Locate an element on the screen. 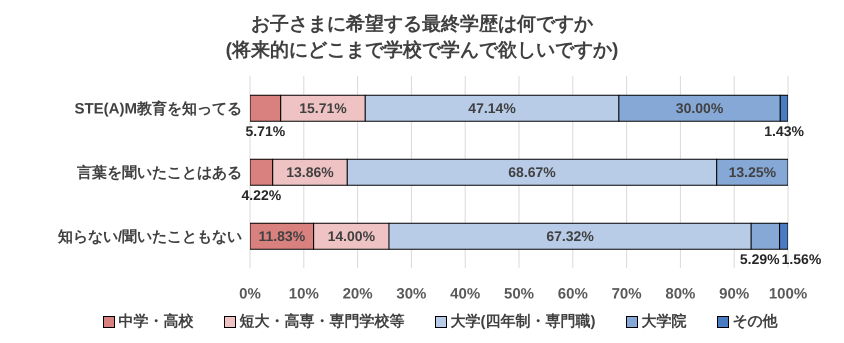  y-tick-label: 知らない/聞いたこともない is located at coordinates (149, 237).